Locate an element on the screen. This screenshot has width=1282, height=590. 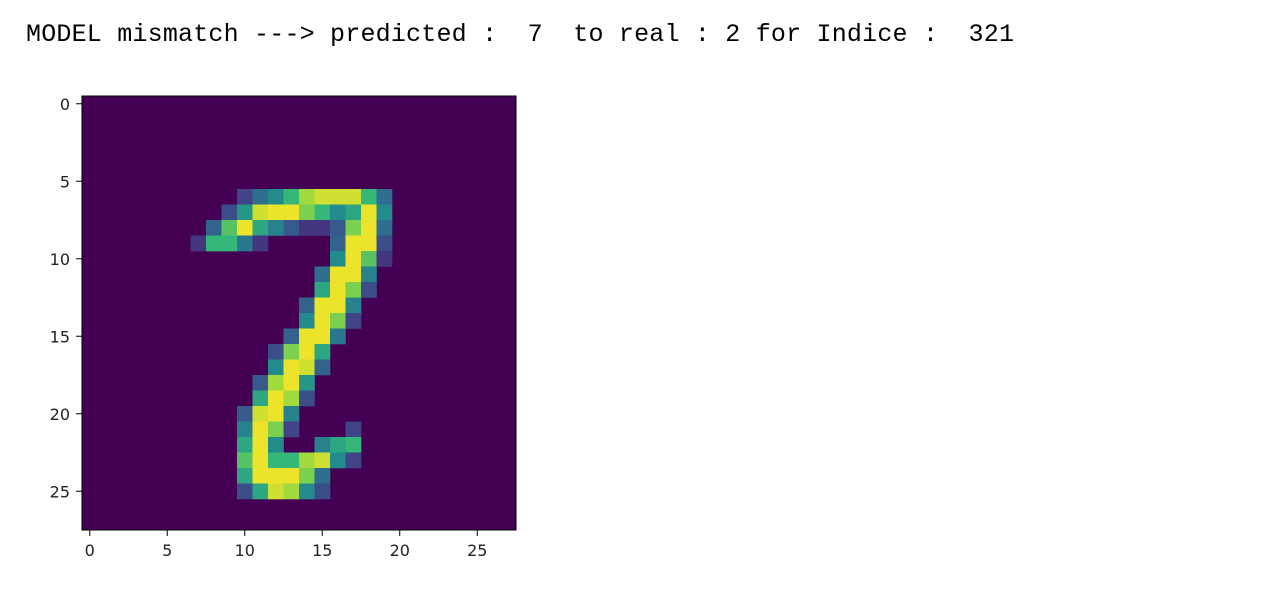
x-tick-label: 15 is located at coordinates (322, 550).